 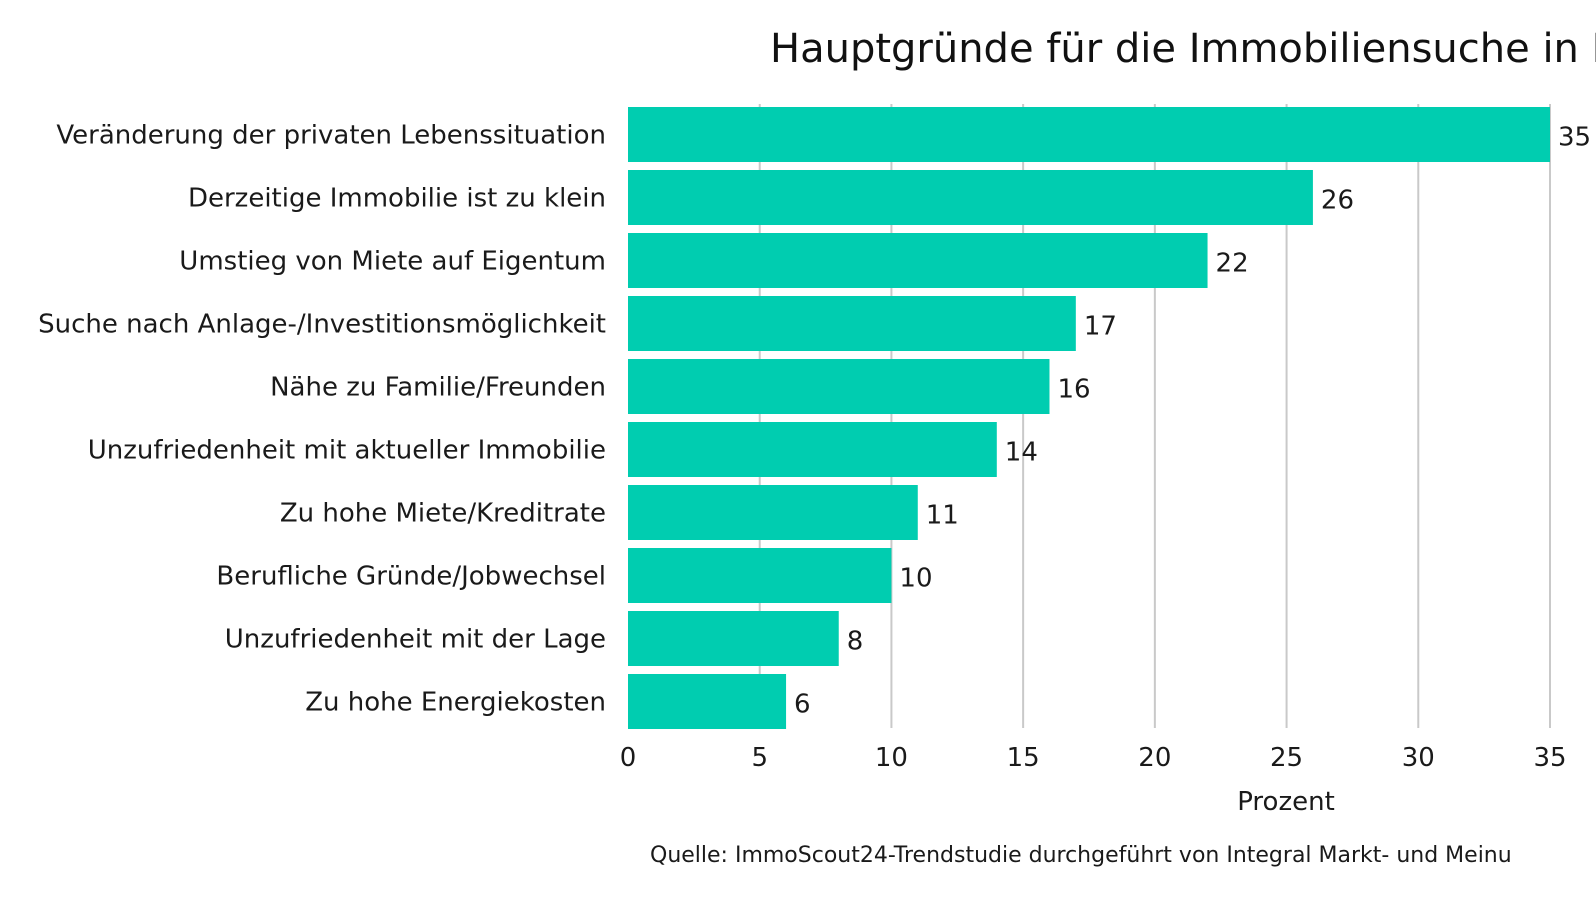 I want to click on category-label-7: Zu hohe Miete/Kreditrate, so click(x=443, y=514).